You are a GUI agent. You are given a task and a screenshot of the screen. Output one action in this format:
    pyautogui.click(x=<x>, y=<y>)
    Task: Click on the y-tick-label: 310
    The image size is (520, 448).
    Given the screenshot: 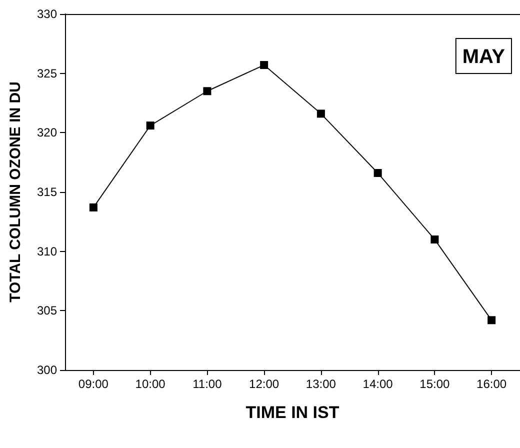 What is the action you would take?
    pyautogui.click(x=47, y=251)
    